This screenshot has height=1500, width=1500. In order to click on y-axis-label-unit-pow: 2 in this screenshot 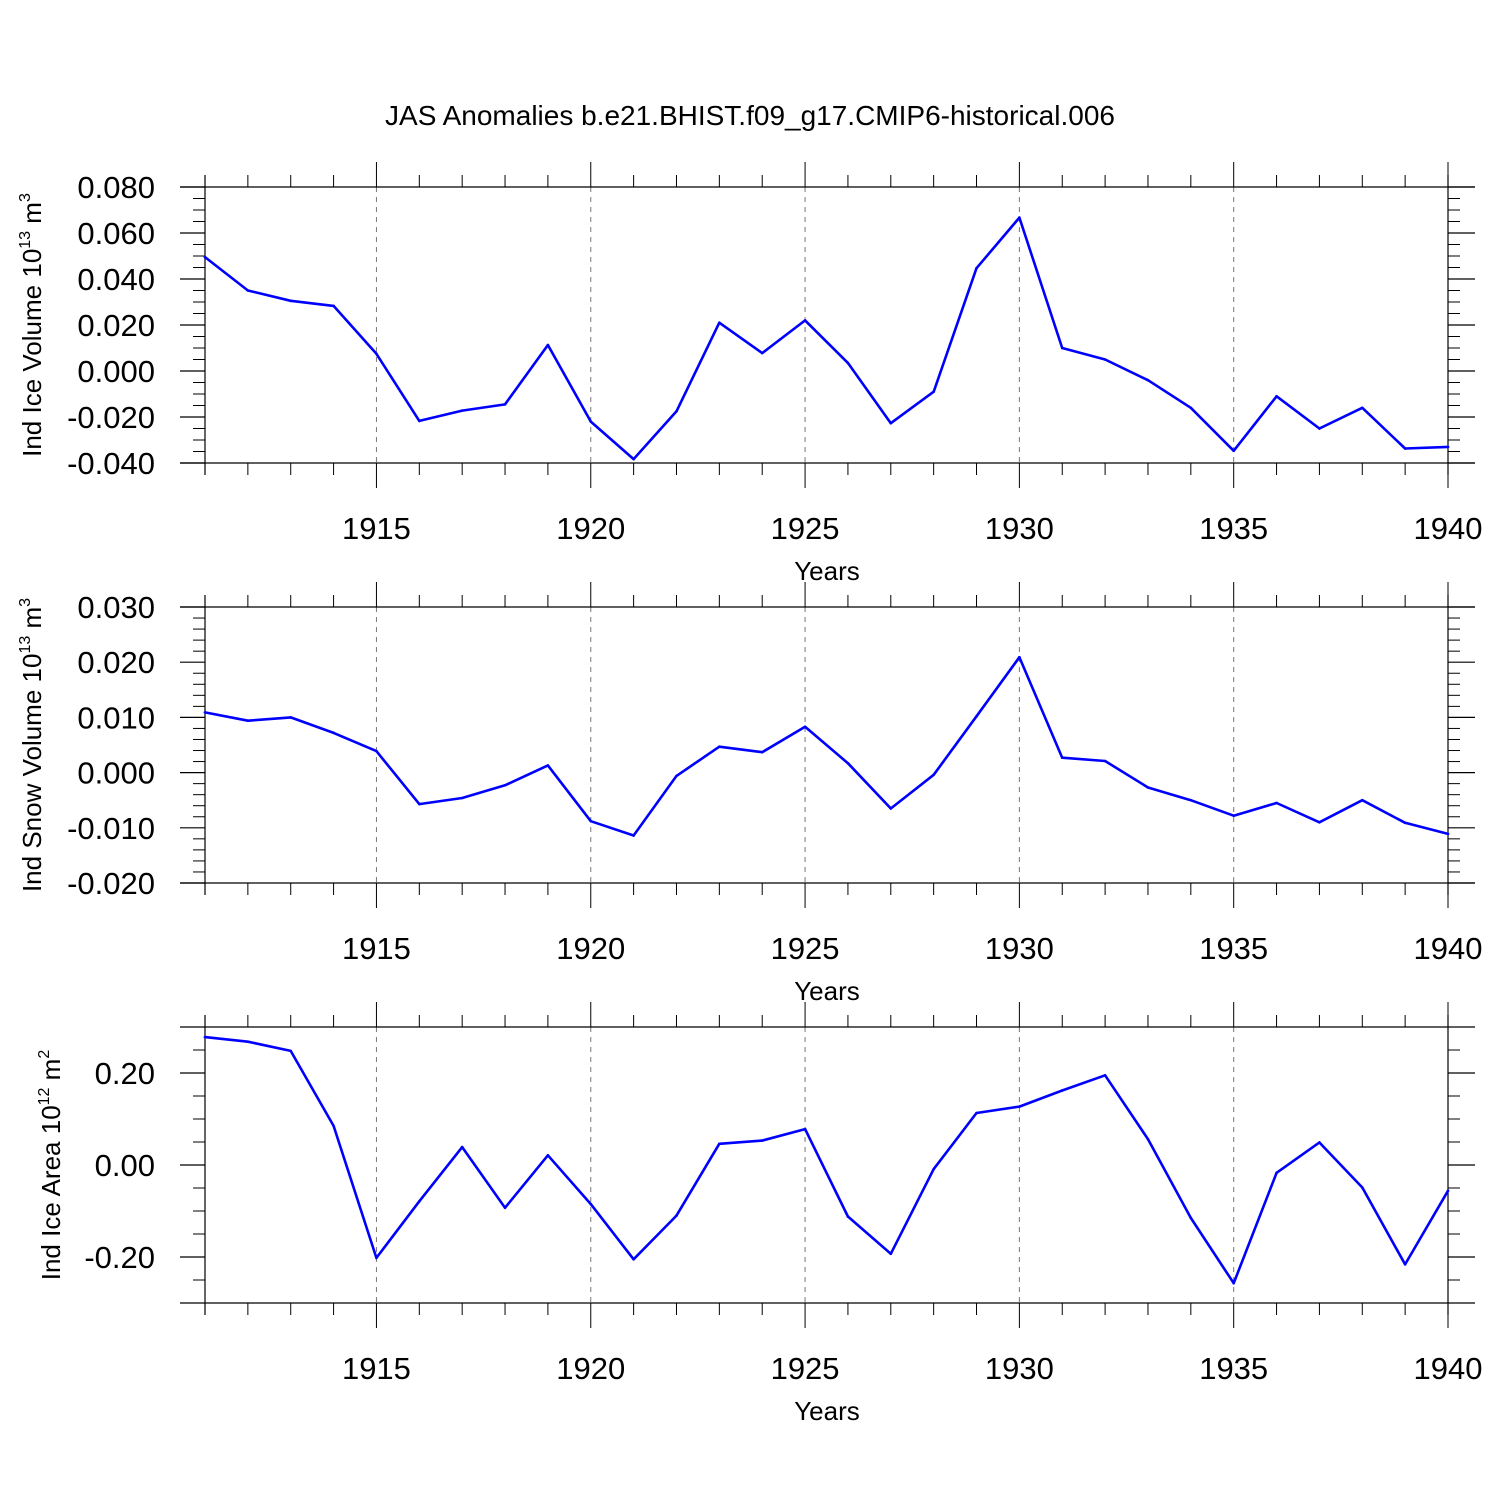, I will do `click(44, 1054)`.